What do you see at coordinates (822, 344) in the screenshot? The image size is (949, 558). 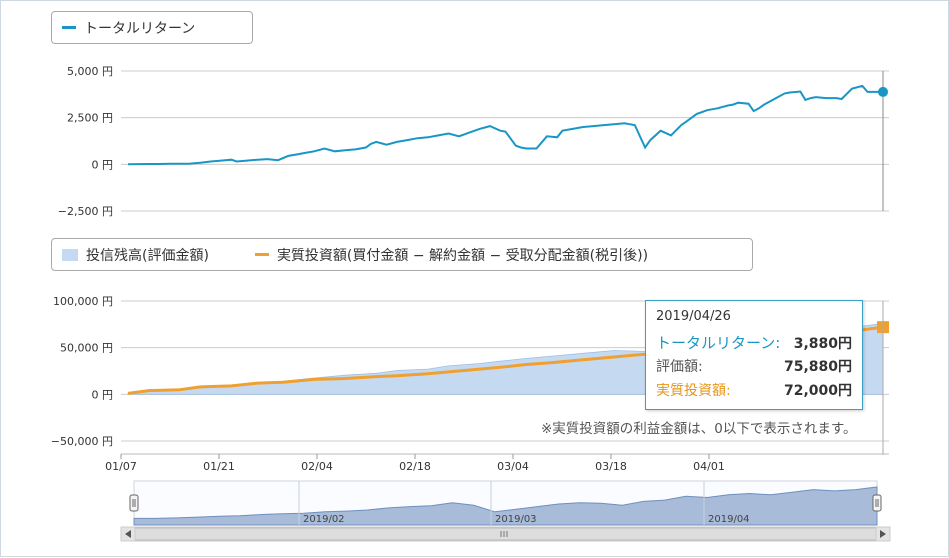 I see `tooltip-value: 3,880円` at bounding box center [822, 344].